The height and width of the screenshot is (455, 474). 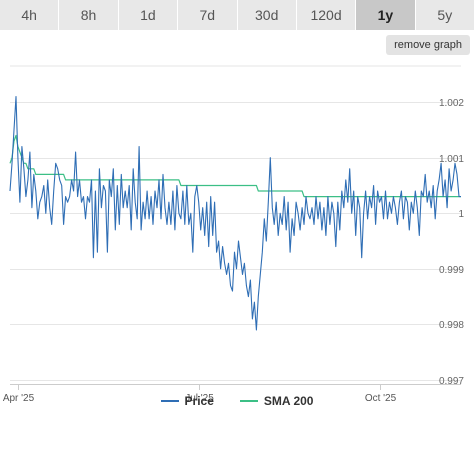 What do you see at coordinates (208, 15) in the screenshot?
I see `tab-7d: 7d` at bounding box center [208, 15].